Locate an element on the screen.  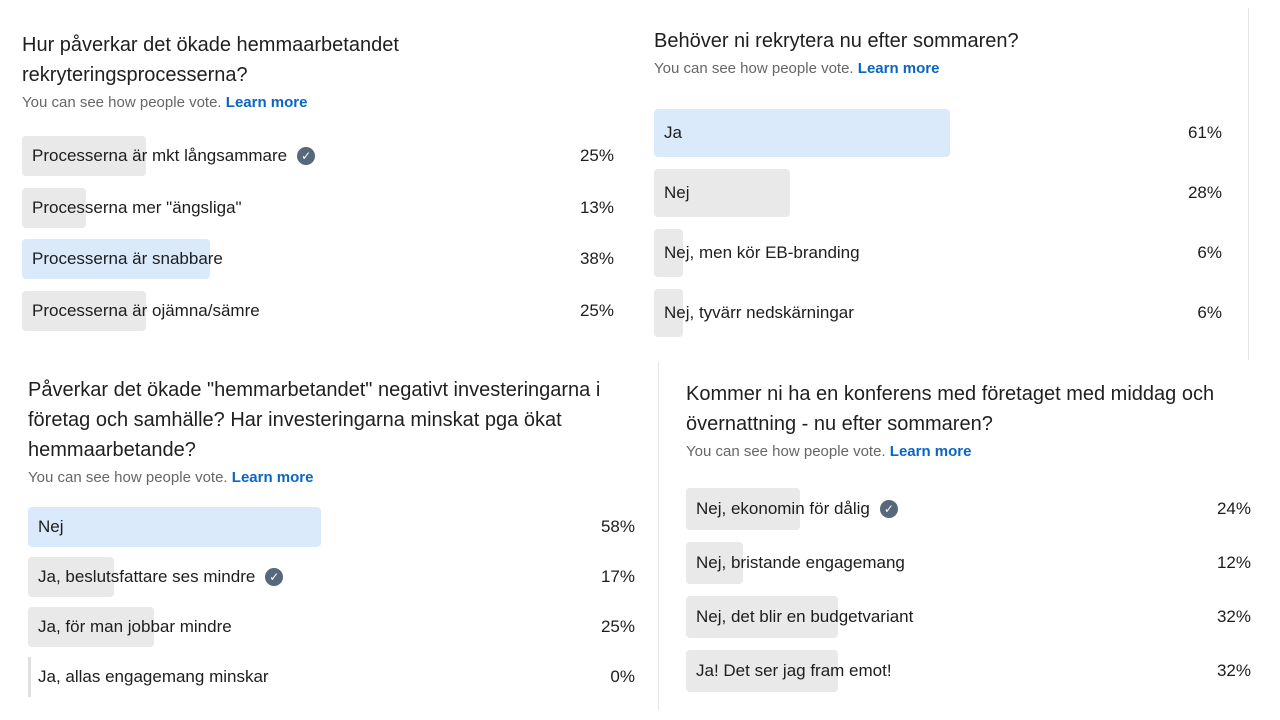
question-line: Behöver ni rekrytera nu efter sommaren? is located at coordinates (836, 41).